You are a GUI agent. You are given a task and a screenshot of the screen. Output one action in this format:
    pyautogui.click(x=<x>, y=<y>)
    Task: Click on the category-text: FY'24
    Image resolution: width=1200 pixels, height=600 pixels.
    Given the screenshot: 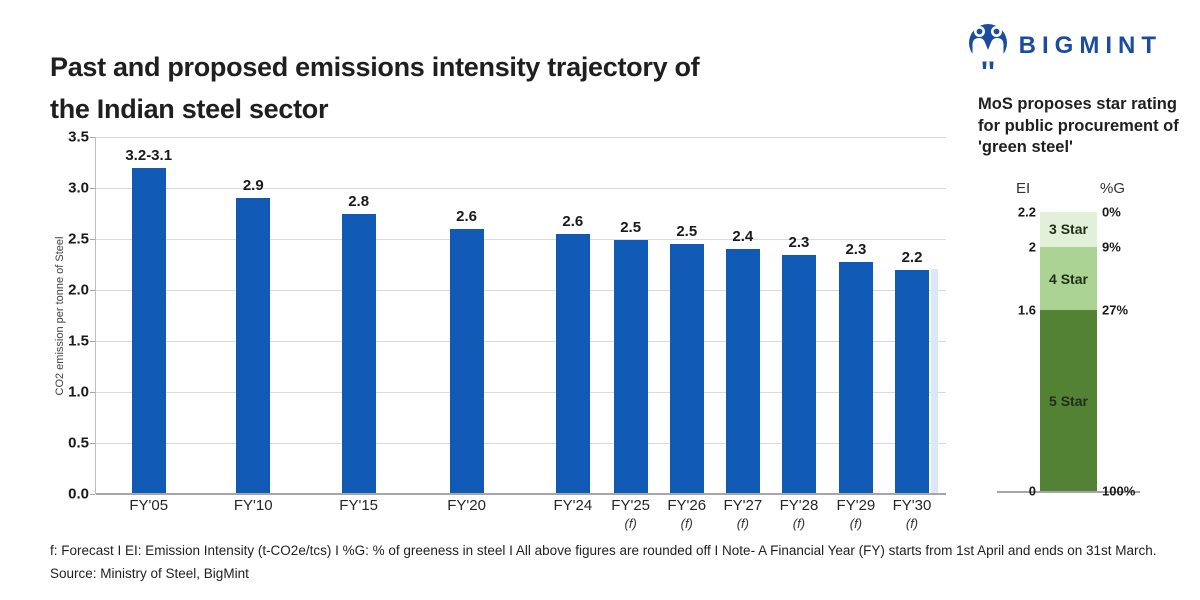 What is the action you would take?
    pyautogui.click(x=573, y=505)
    